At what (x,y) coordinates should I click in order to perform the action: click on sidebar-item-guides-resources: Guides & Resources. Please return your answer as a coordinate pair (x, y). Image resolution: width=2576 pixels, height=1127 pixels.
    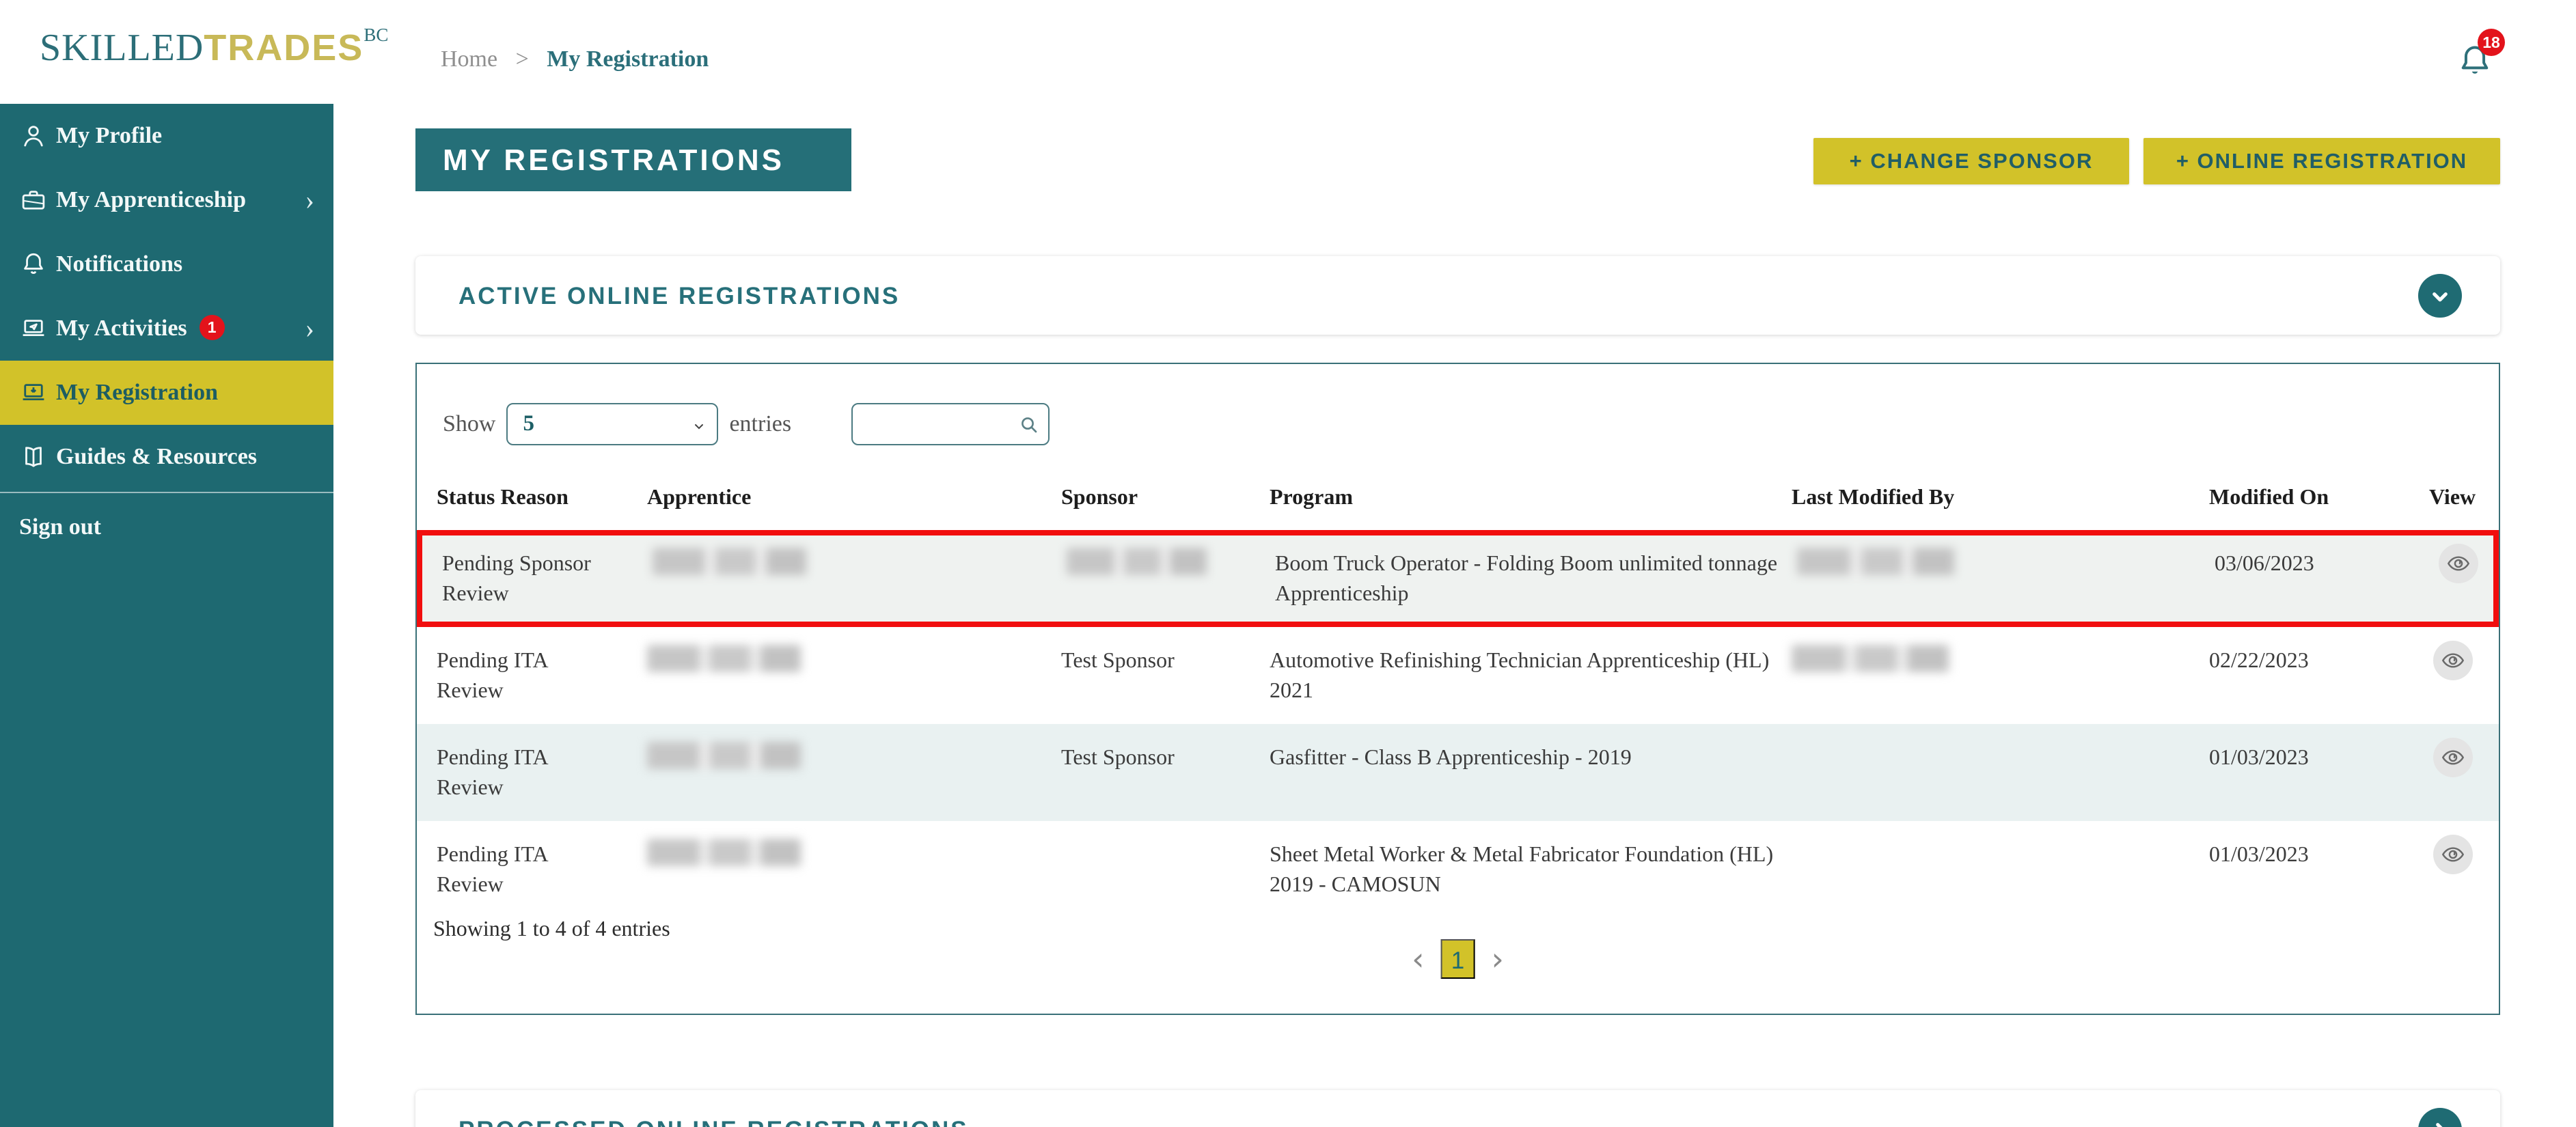
    Looking at the image, I should click on (166, 457).